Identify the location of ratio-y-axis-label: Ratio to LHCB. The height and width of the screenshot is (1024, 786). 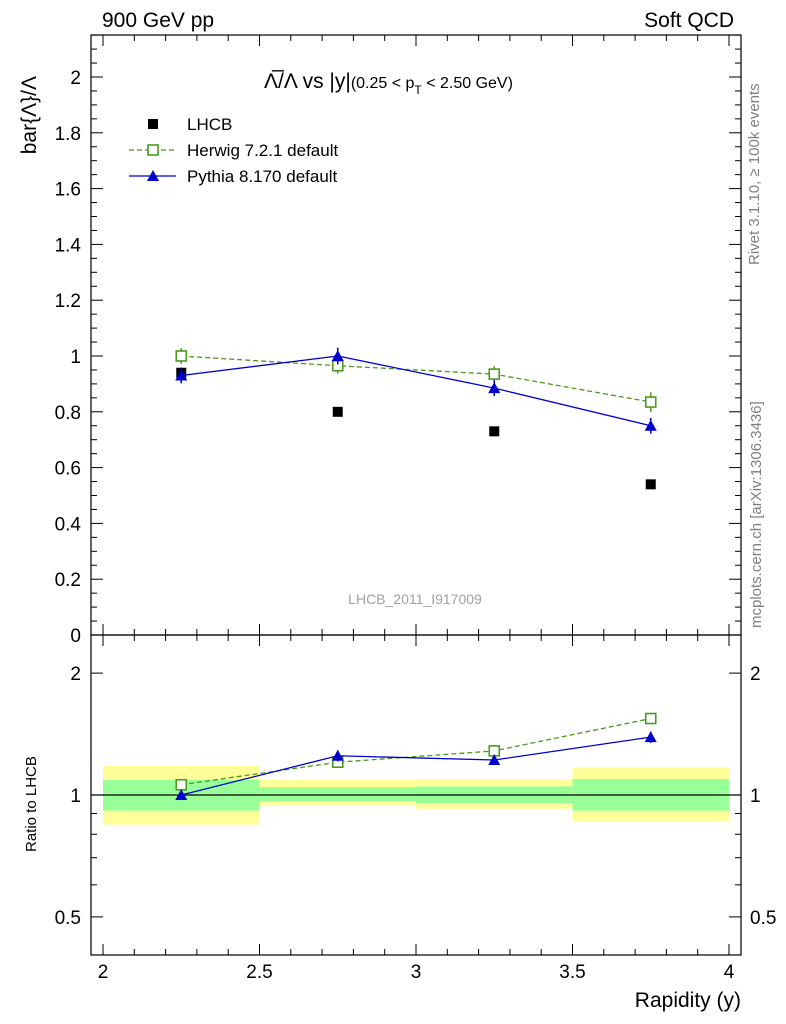
(31, 804).